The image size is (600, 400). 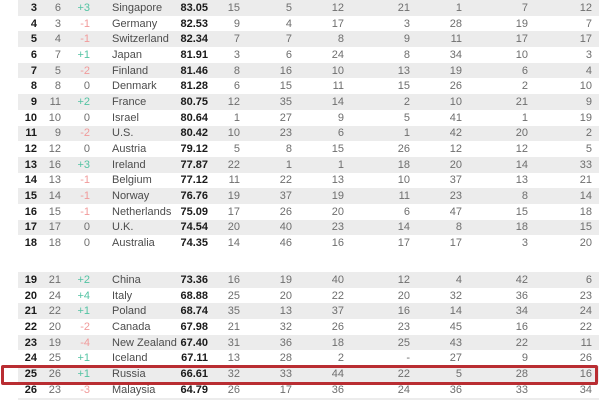 I want to click on rank-cell: 9, so click(x=33, y=101).